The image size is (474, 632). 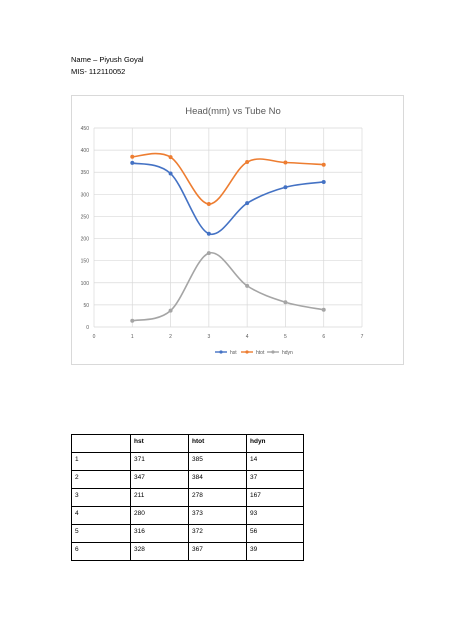 What do you see at coordinates (94, 337) in the screenshot?
I see `x-tick-label: 0` at bounding box center [94, 337].